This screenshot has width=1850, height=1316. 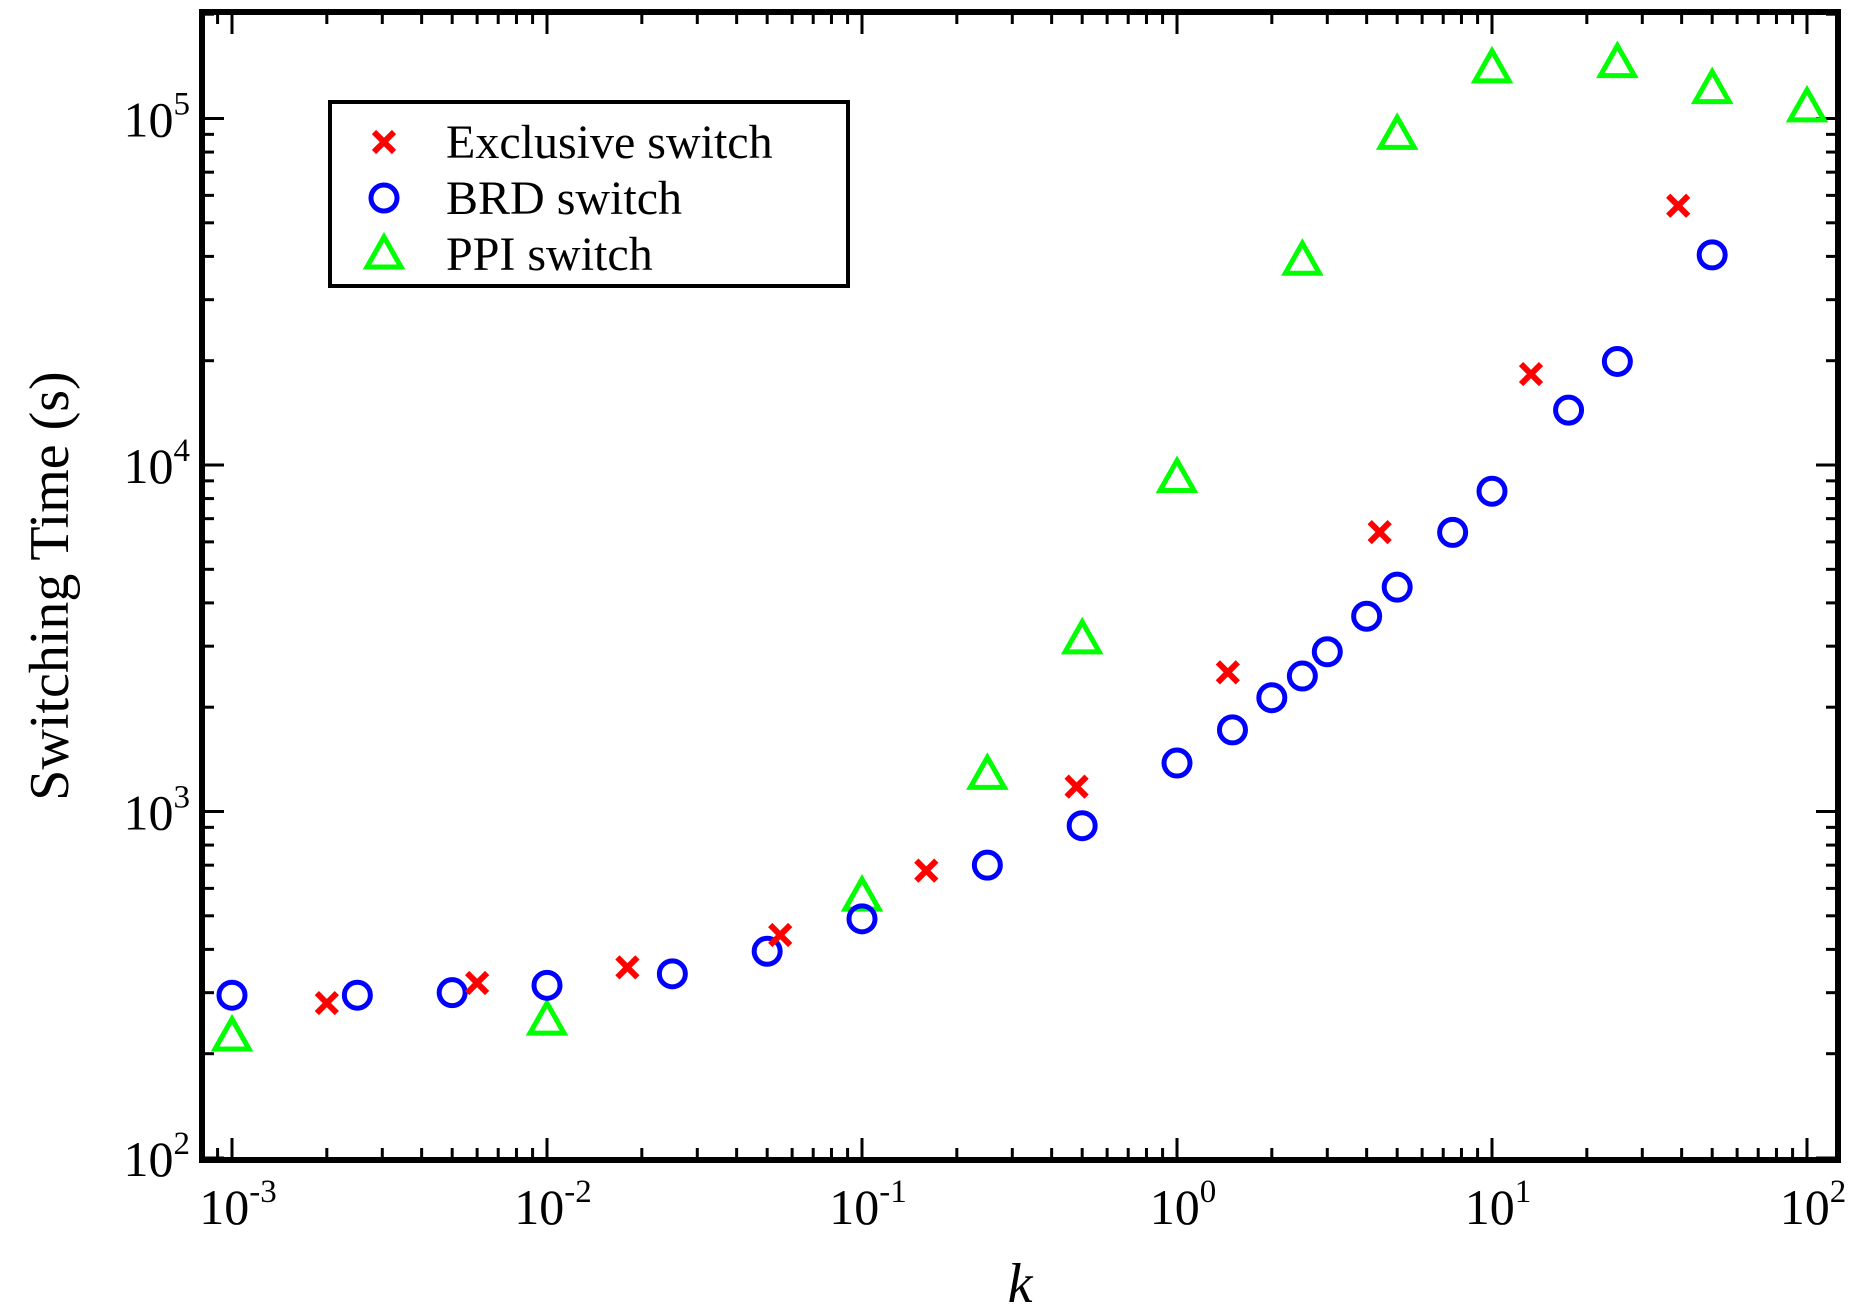 What do you see at coordinates (238, 1204) in the screenshot?
I see `x-tick-label: 10⁻³` at bounding box center [238, 1204].